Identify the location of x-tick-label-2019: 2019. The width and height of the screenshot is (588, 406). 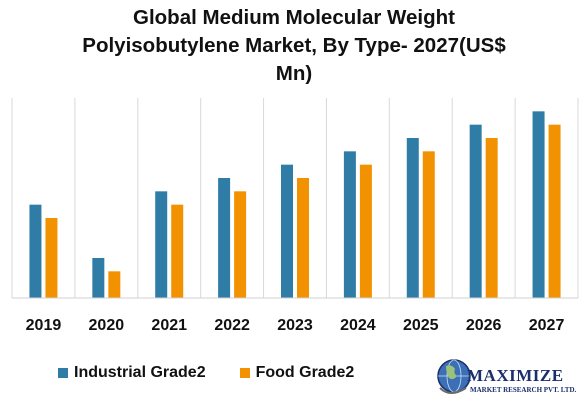
(44, 325).